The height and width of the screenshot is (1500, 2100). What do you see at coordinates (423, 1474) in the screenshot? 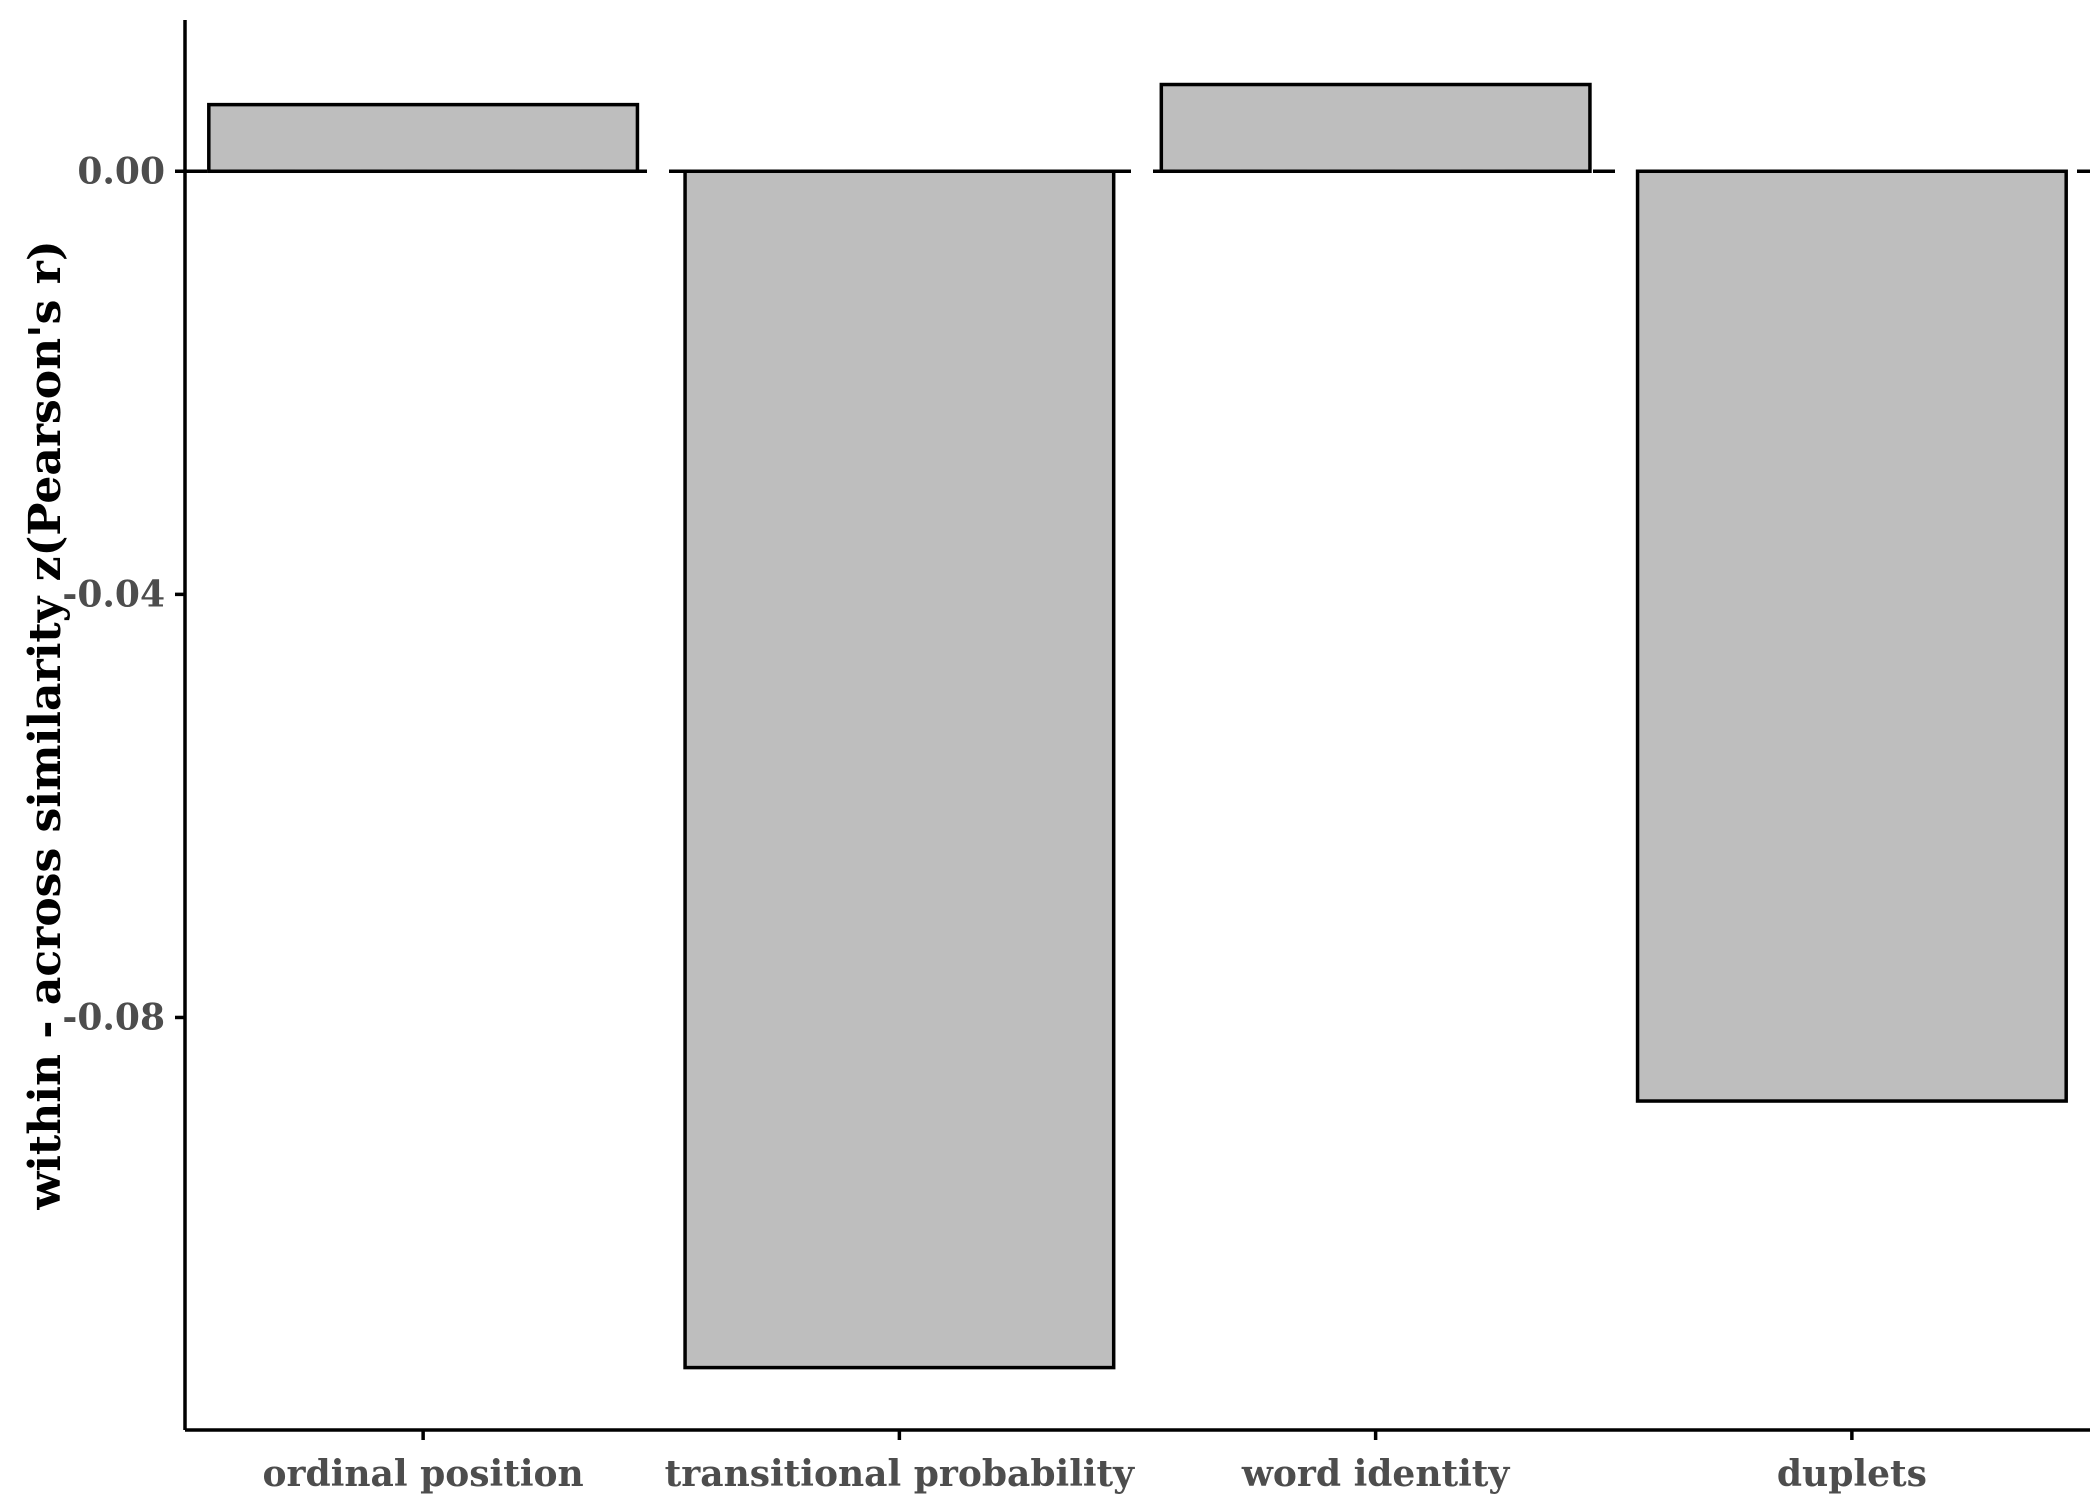
I see `x-tick-label: ordinal position` at bounding box center [423, 1474].